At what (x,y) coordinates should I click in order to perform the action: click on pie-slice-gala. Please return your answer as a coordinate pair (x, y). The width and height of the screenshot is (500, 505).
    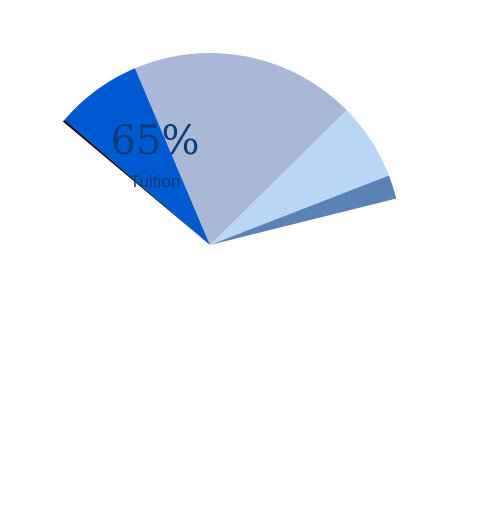
    Looking at the image, I should click on (300, 177).